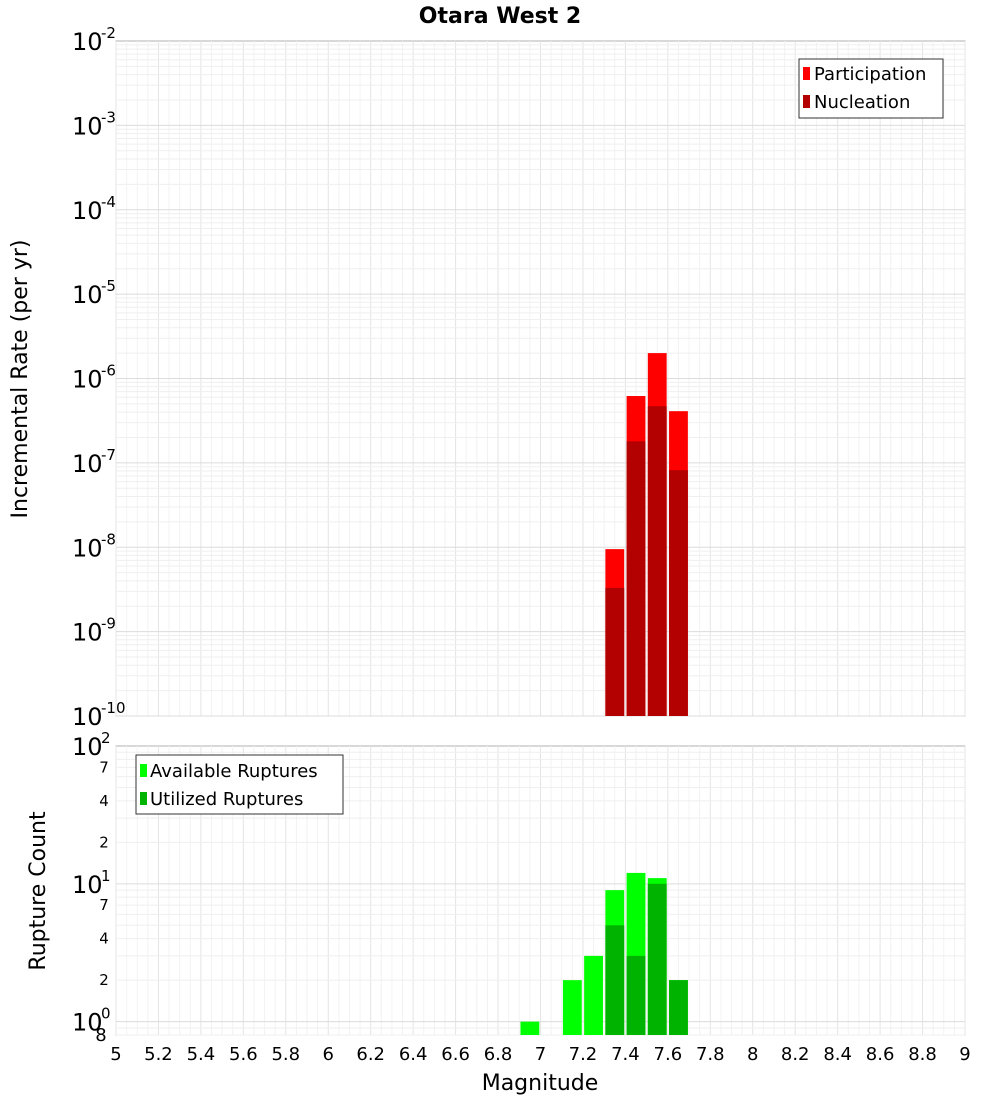 This screenshot has height=1100, width=1000. What do you see at coordinates (806, 101) in the screenshot?
I see `legend-swatch-nucleation` at bounding box center [806, 101].